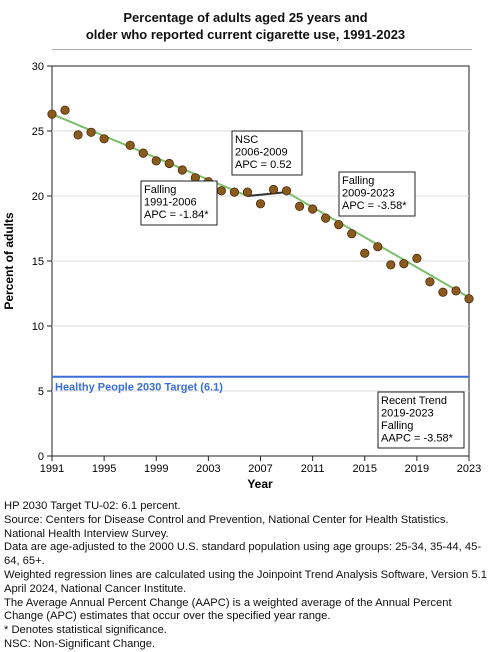  Describe the element at coordinates (38, 327) in the screenshot. I see `y-tick-label: 10` at that location.